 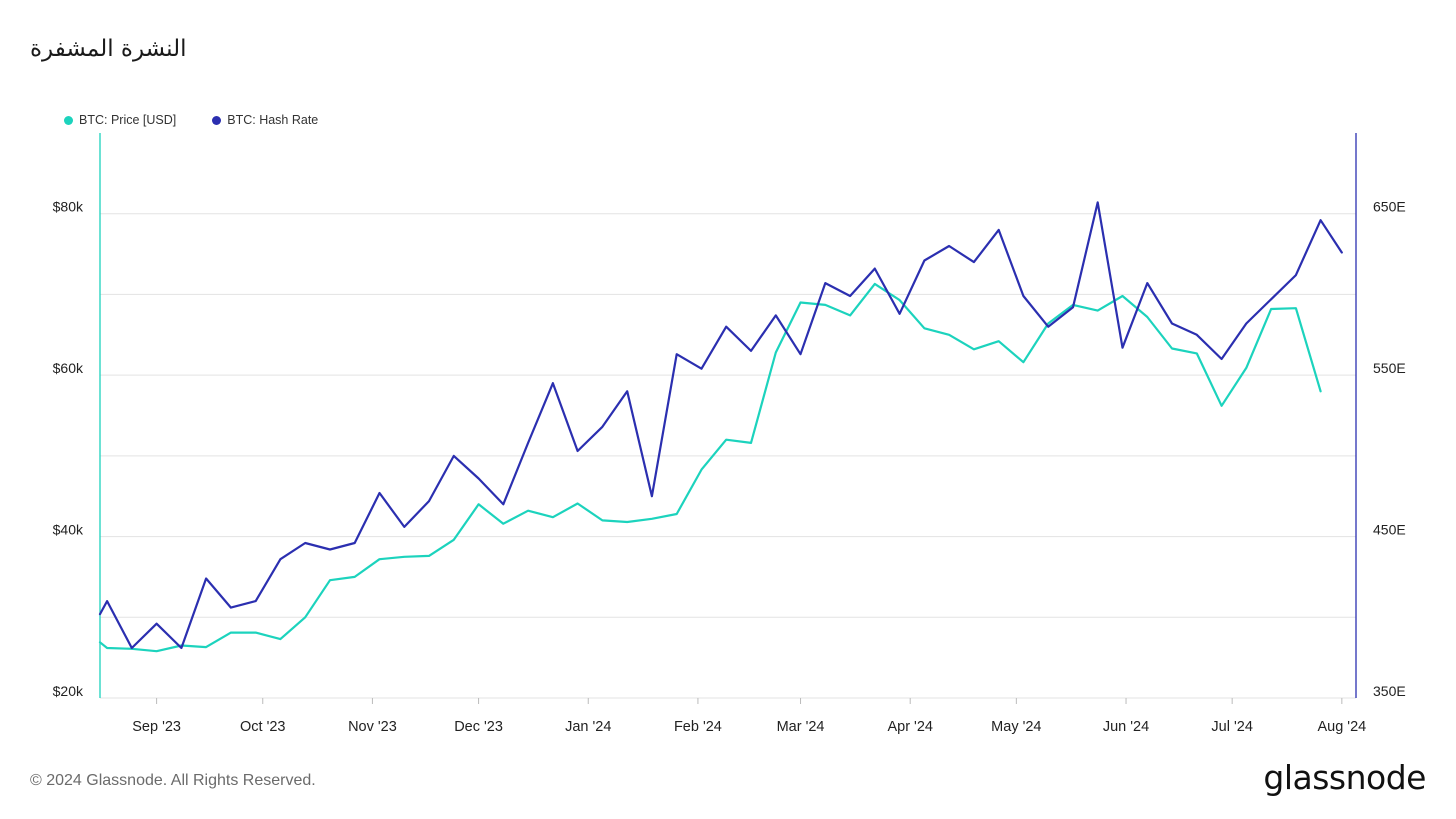 I want to click on legend-label-price: BTC: Price [USD], so click(x=128, y=120).